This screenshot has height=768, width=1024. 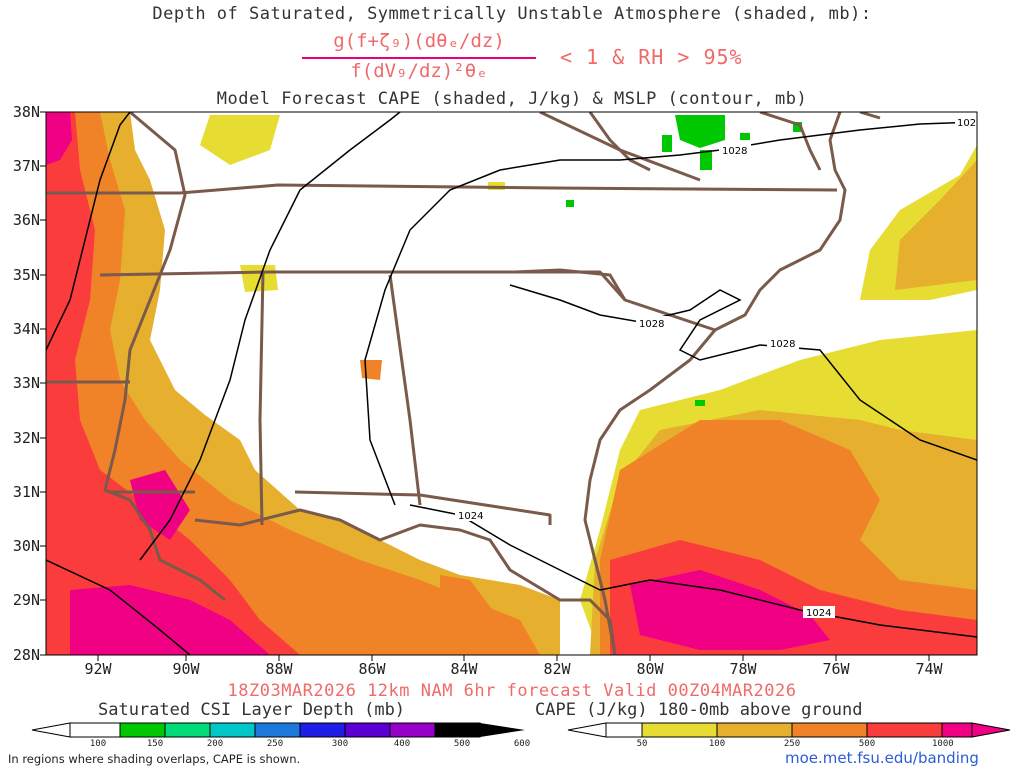 I want to click on formula-condition: < 1 & RH > 95%, so click(x=651, y=57).